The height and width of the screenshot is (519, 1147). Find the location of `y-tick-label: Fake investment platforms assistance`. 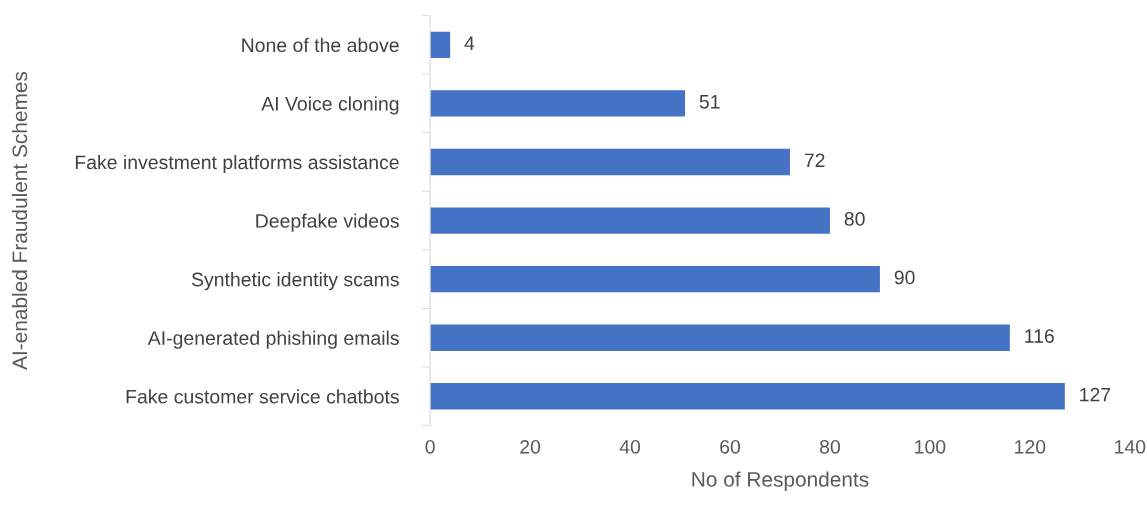

y-tick-label: Fake investment platforms assistance is located at coordinates (237, 164).